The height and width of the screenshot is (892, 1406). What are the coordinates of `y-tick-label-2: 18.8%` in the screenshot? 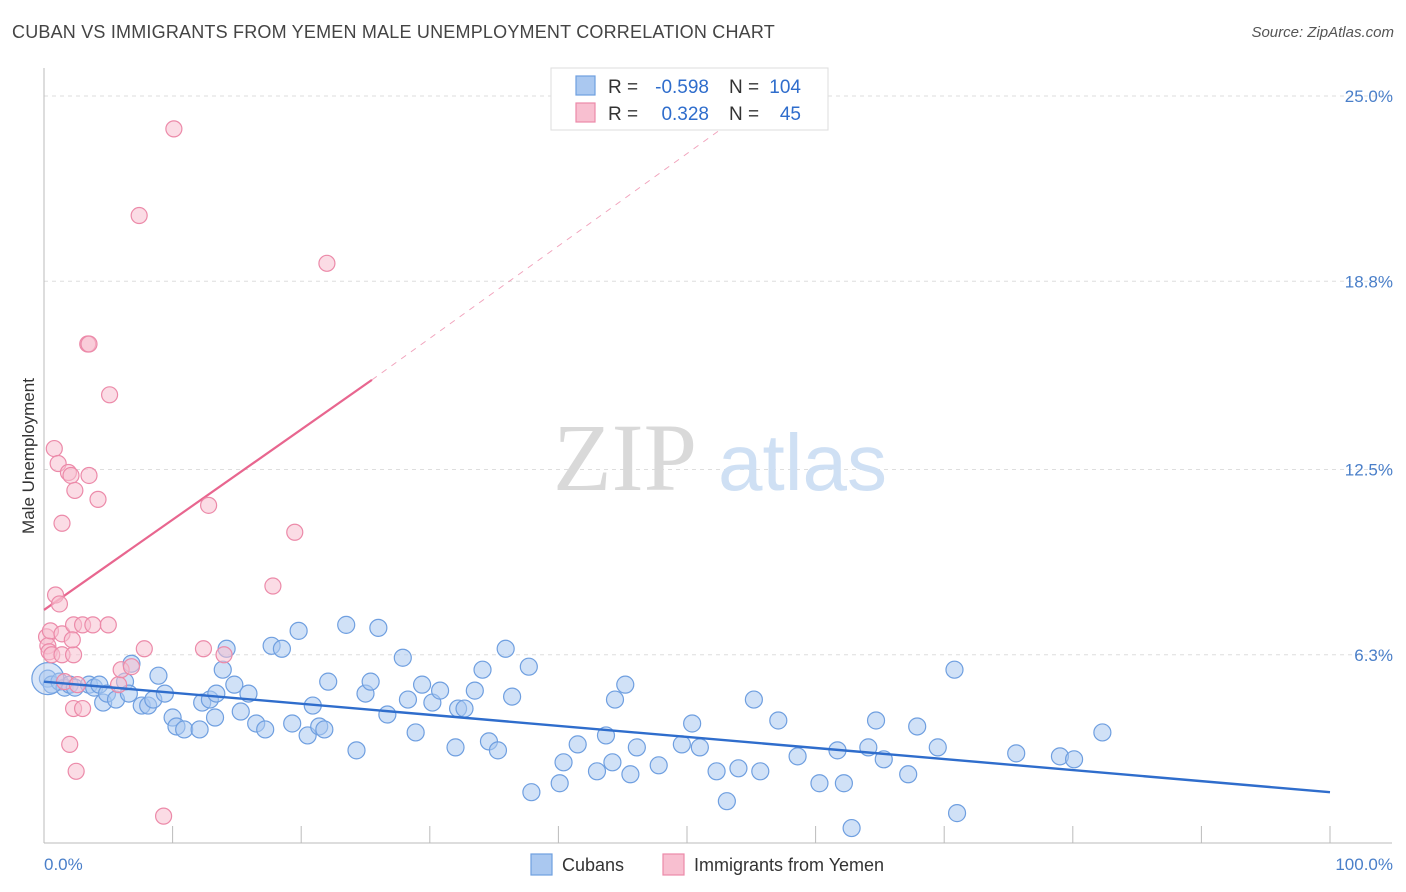 It's located at (1369, 281).